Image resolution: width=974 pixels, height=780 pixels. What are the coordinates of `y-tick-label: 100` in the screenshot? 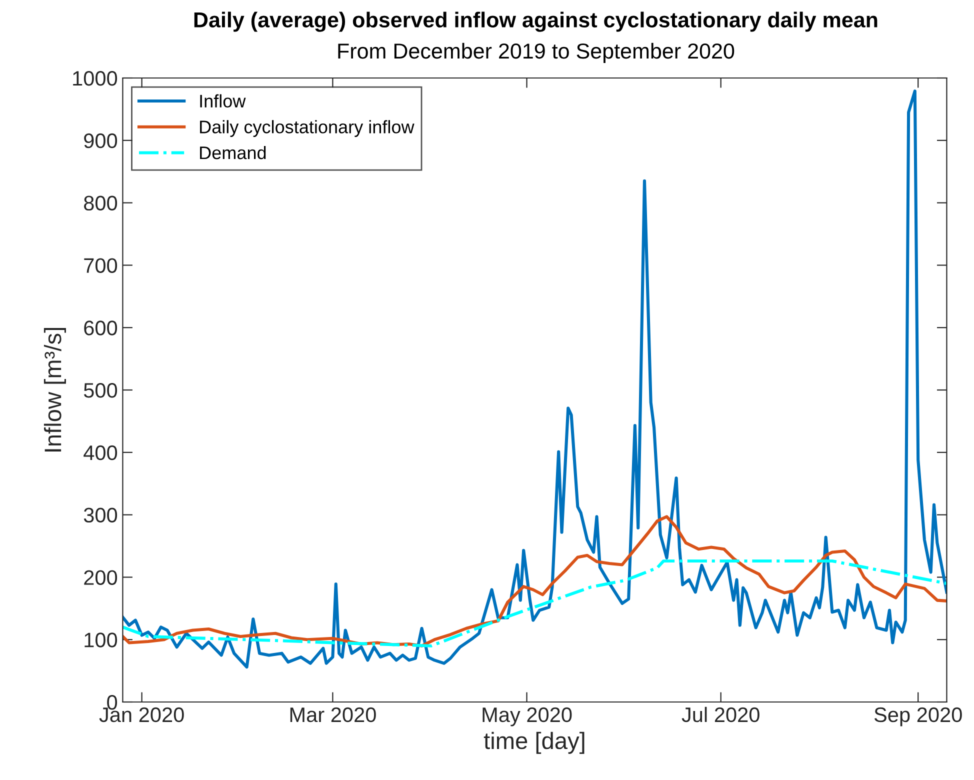 It's located at (101, 640).